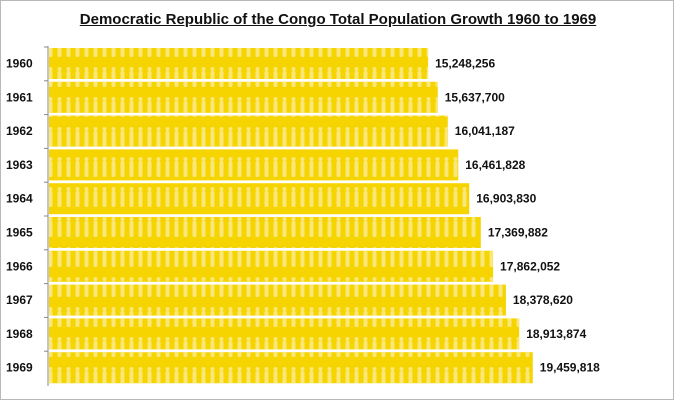  Describe the element at coordinates (19, 300) in the screenshot. I see `category-label: 1967` at that location.